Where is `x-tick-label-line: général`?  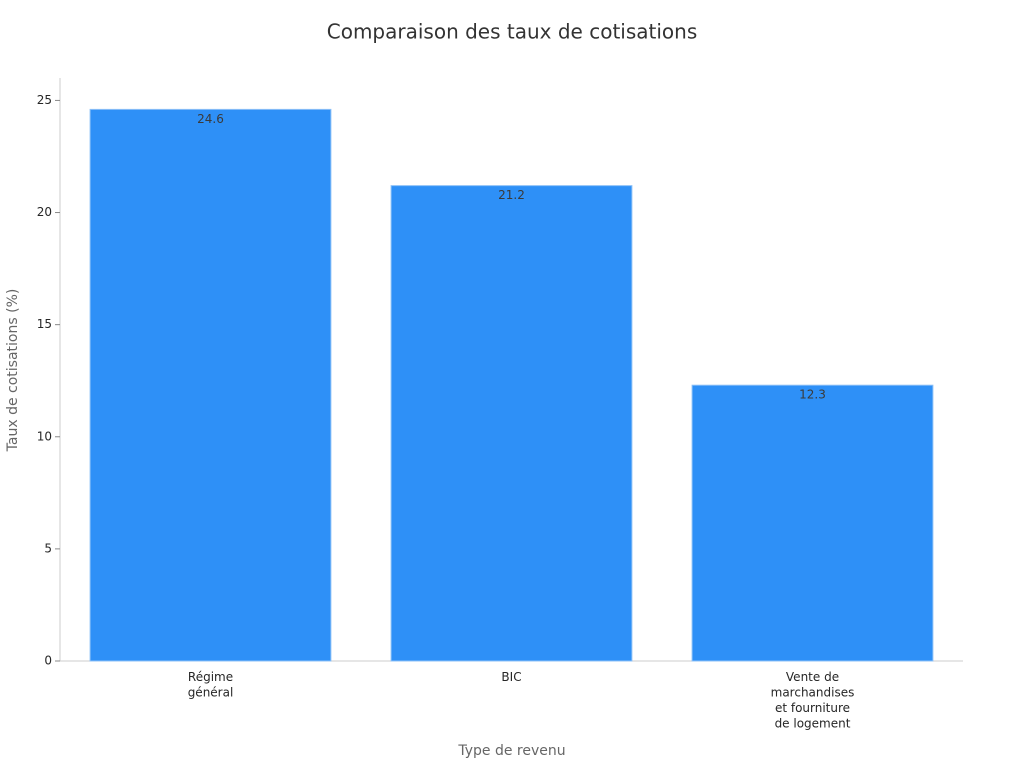 x-tick-label-line: général is located at coordinates (211, 692).